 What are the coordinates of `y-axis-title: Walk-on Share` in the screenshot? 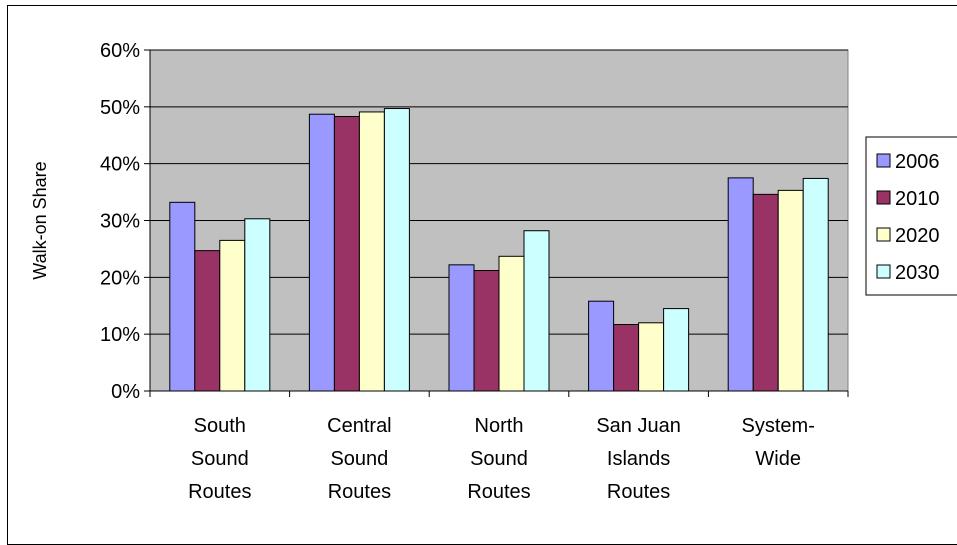 It's located at (40, 220).